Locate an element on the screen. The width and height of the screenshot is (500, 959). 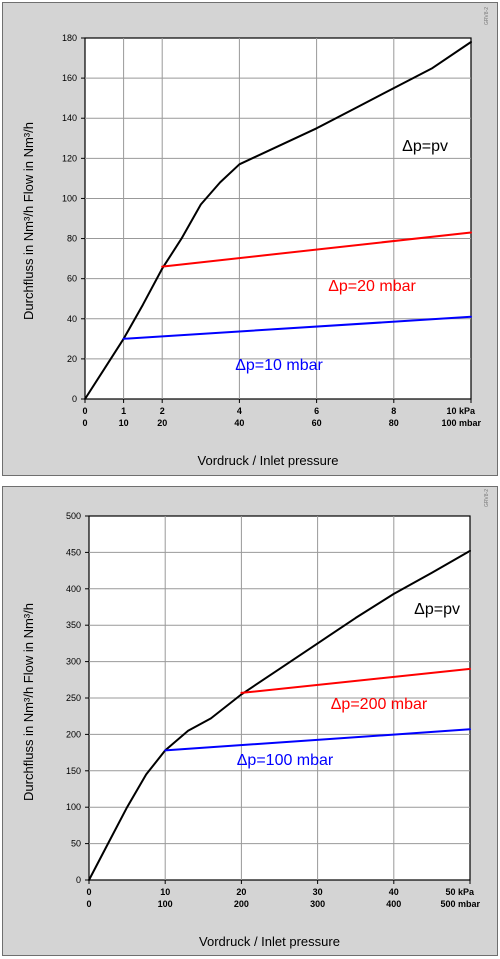
x-tick-label-kpa: 4 is located at coordinates (239, 411).